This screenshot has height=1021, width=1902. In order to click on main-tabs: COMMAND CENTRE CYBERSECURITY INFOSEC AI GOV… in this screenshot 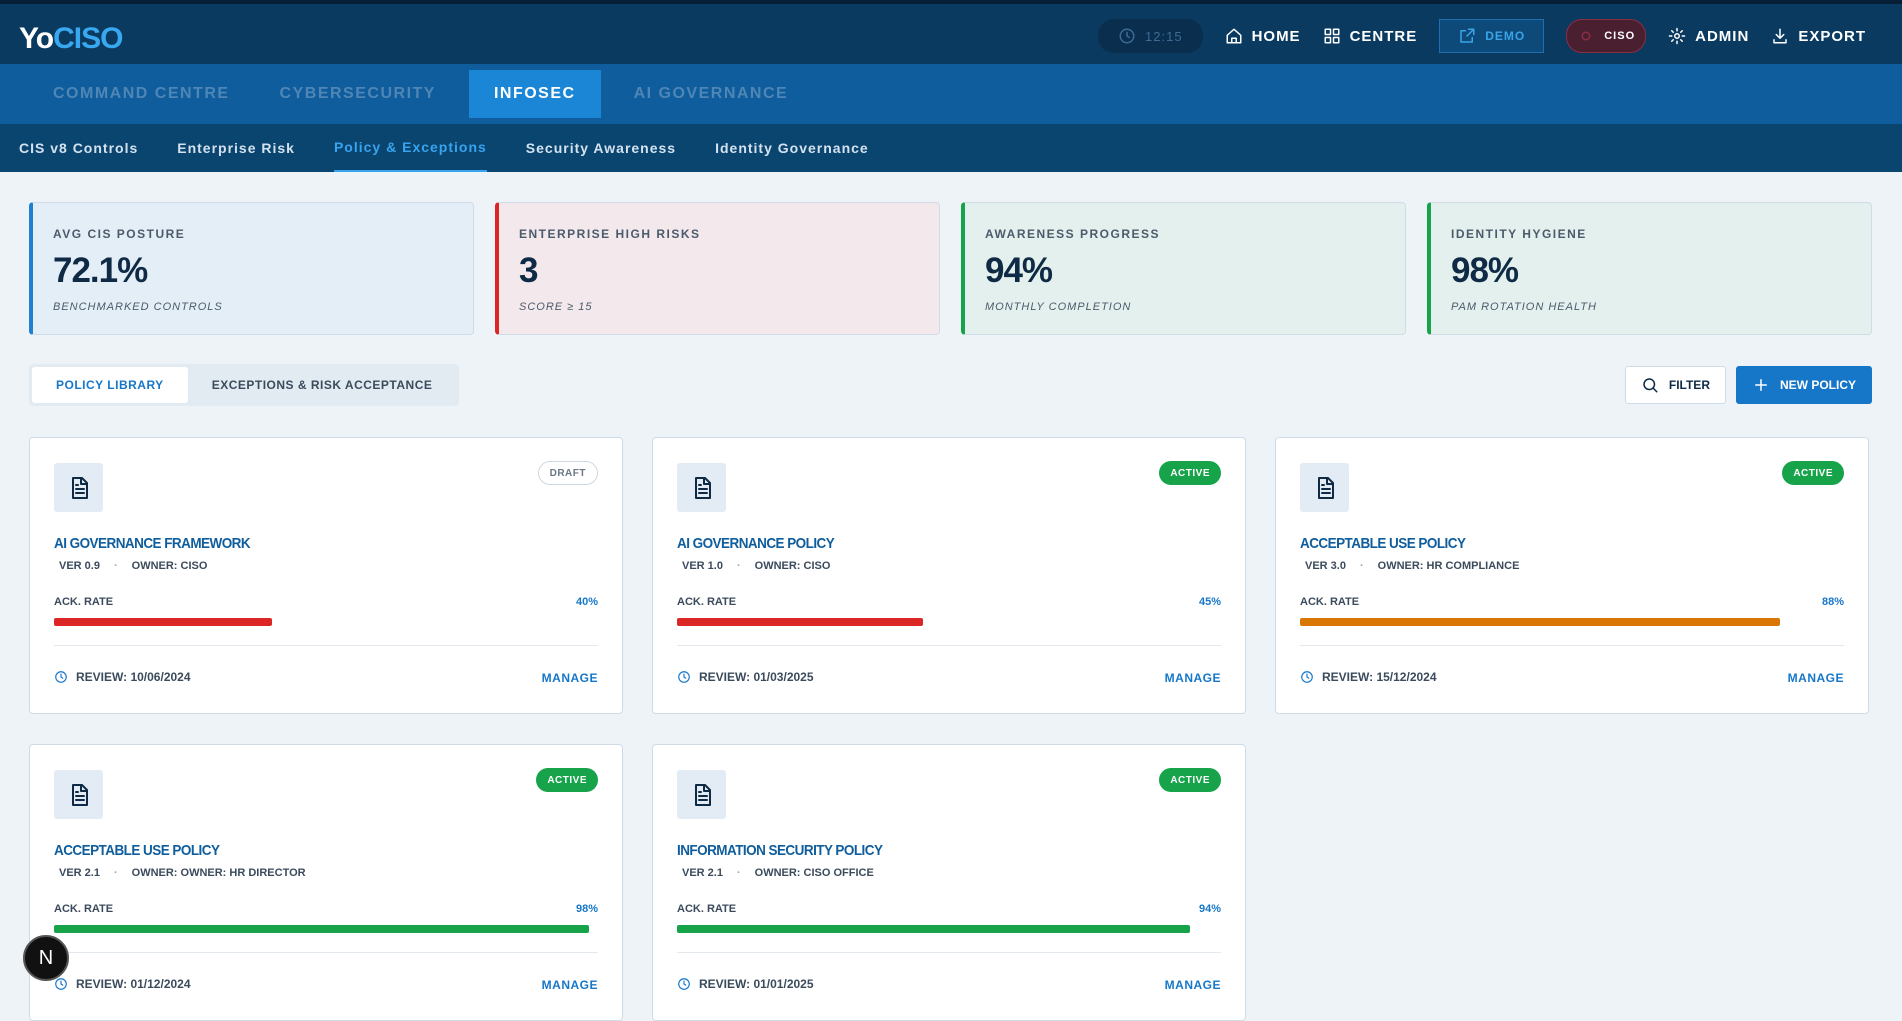, I will do `click(951, 94)`.